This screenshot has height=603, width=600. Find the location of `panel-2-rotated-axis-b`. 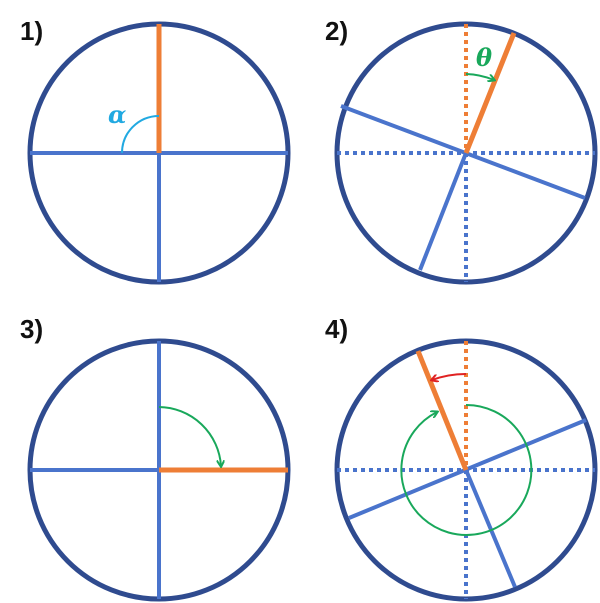

panel-2-rotated-axis-b is located at coordinates (443, 211).